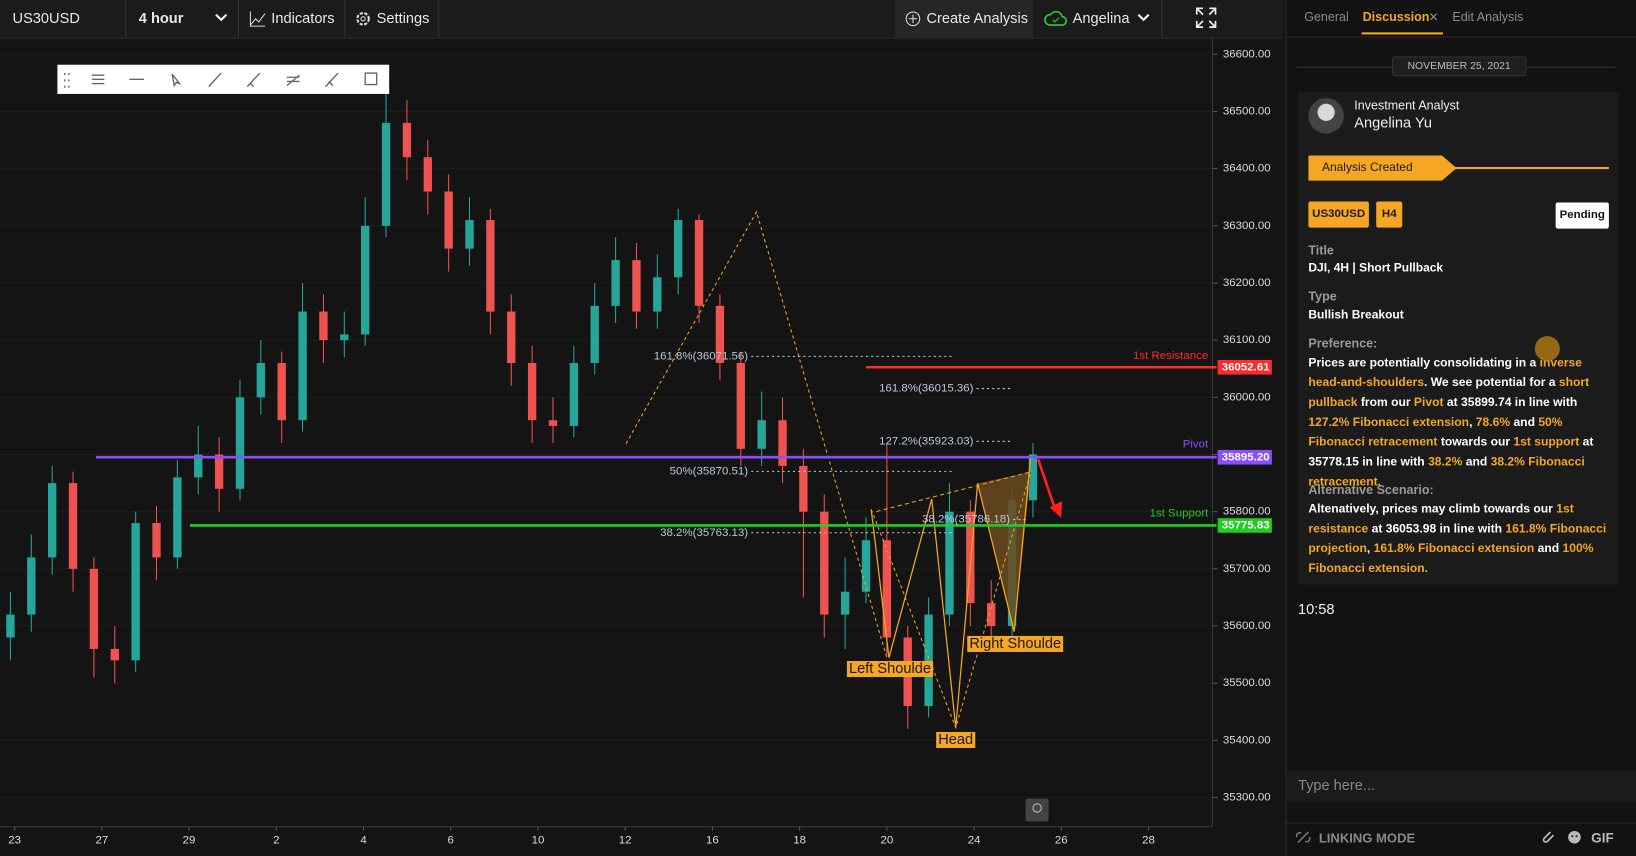 This screenshot has width=1636, height=856. I want to click on text: towards our, so click(1475, 442).